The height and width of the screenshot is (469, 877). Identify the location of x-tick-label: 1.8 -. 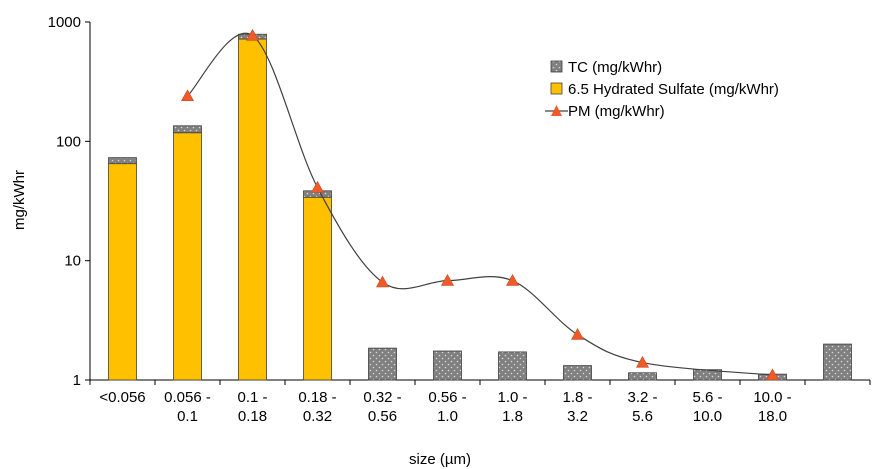
(577, 397).